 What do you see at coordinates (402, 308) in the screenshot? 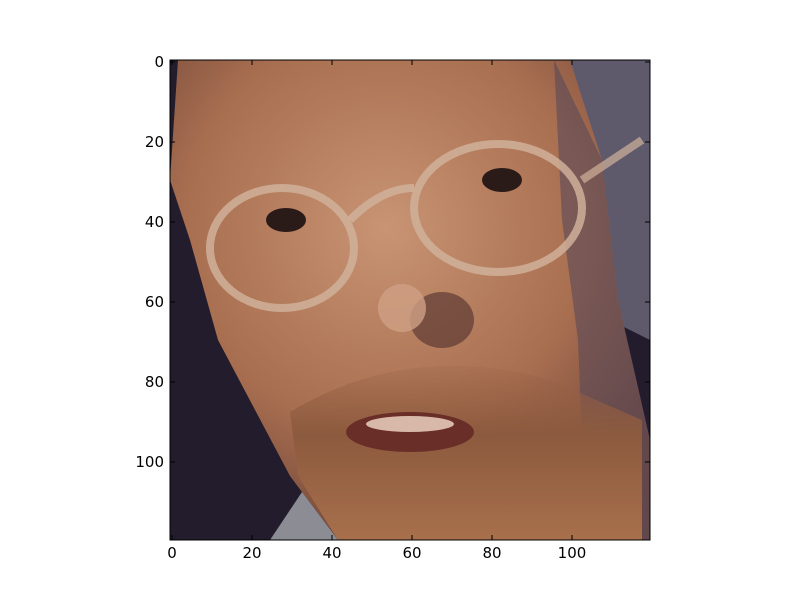
I see `nose` at bounding box center [402, 308].